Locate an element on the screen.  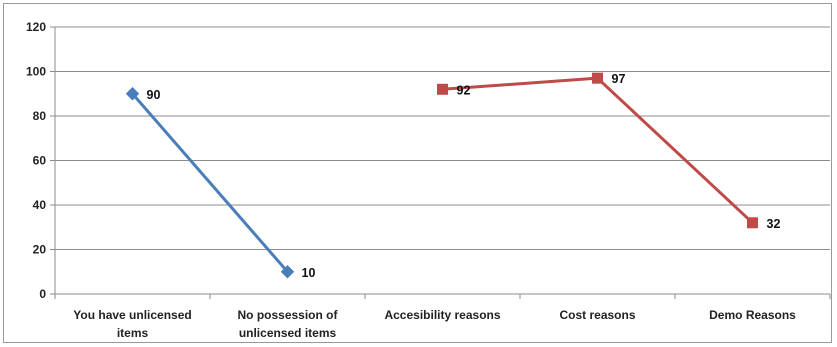
y-tick-label: 120 is located at coordinates (36, 27).